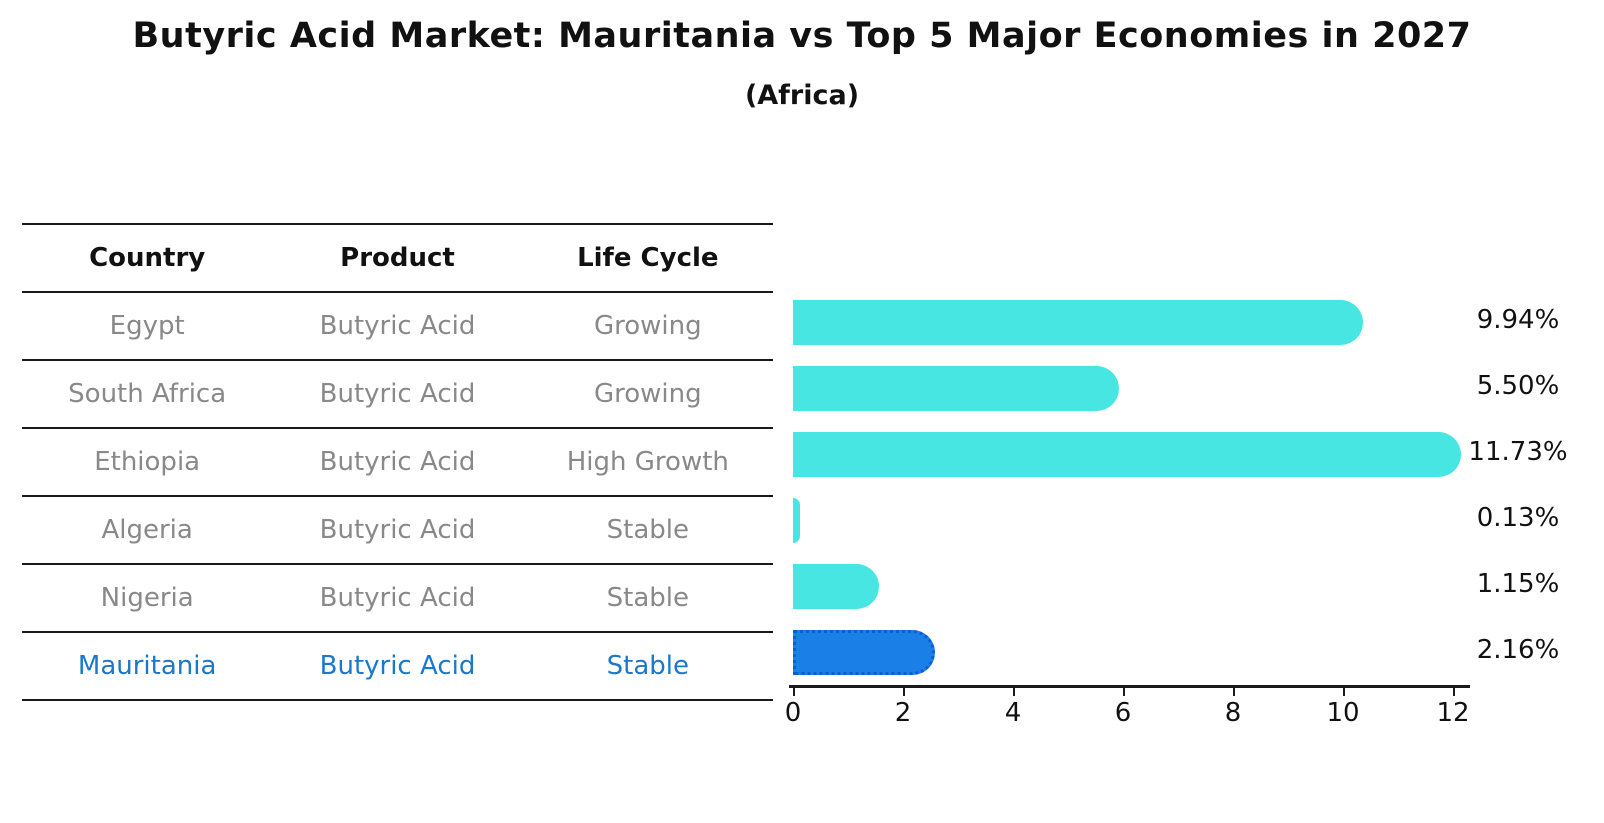 The width and height of the screenshot is (1604, 823). I want to click on table-header-row: Country Product Life Cycle, so click(397, 258).